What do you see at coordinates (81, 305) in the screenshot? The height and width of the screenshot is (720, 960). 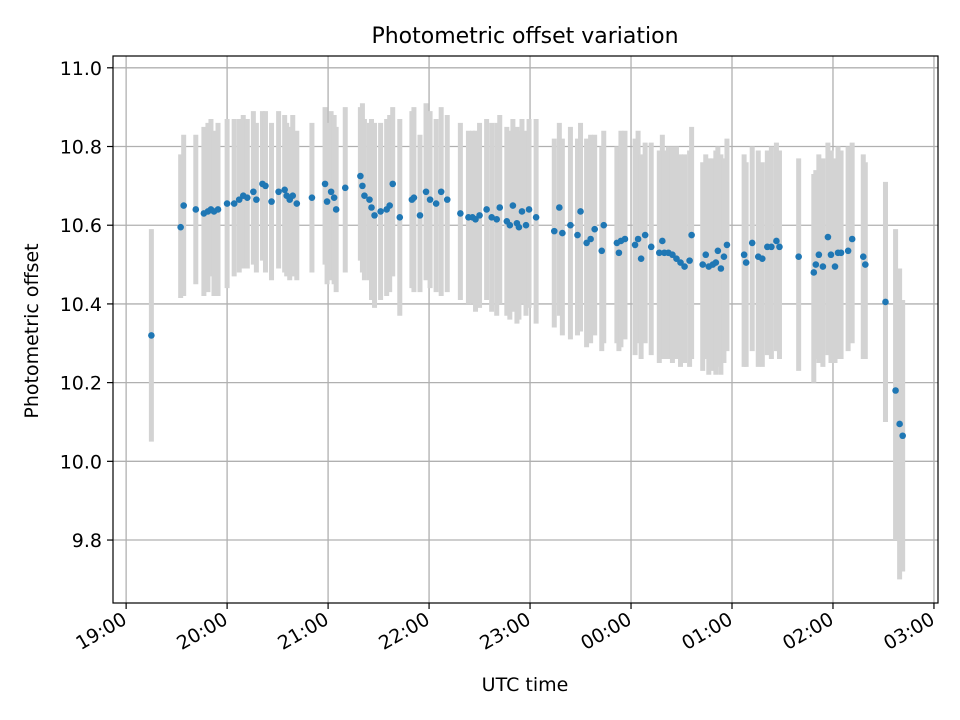 I see `y-tick-label: 10.4` at bounding box center [81, 305].